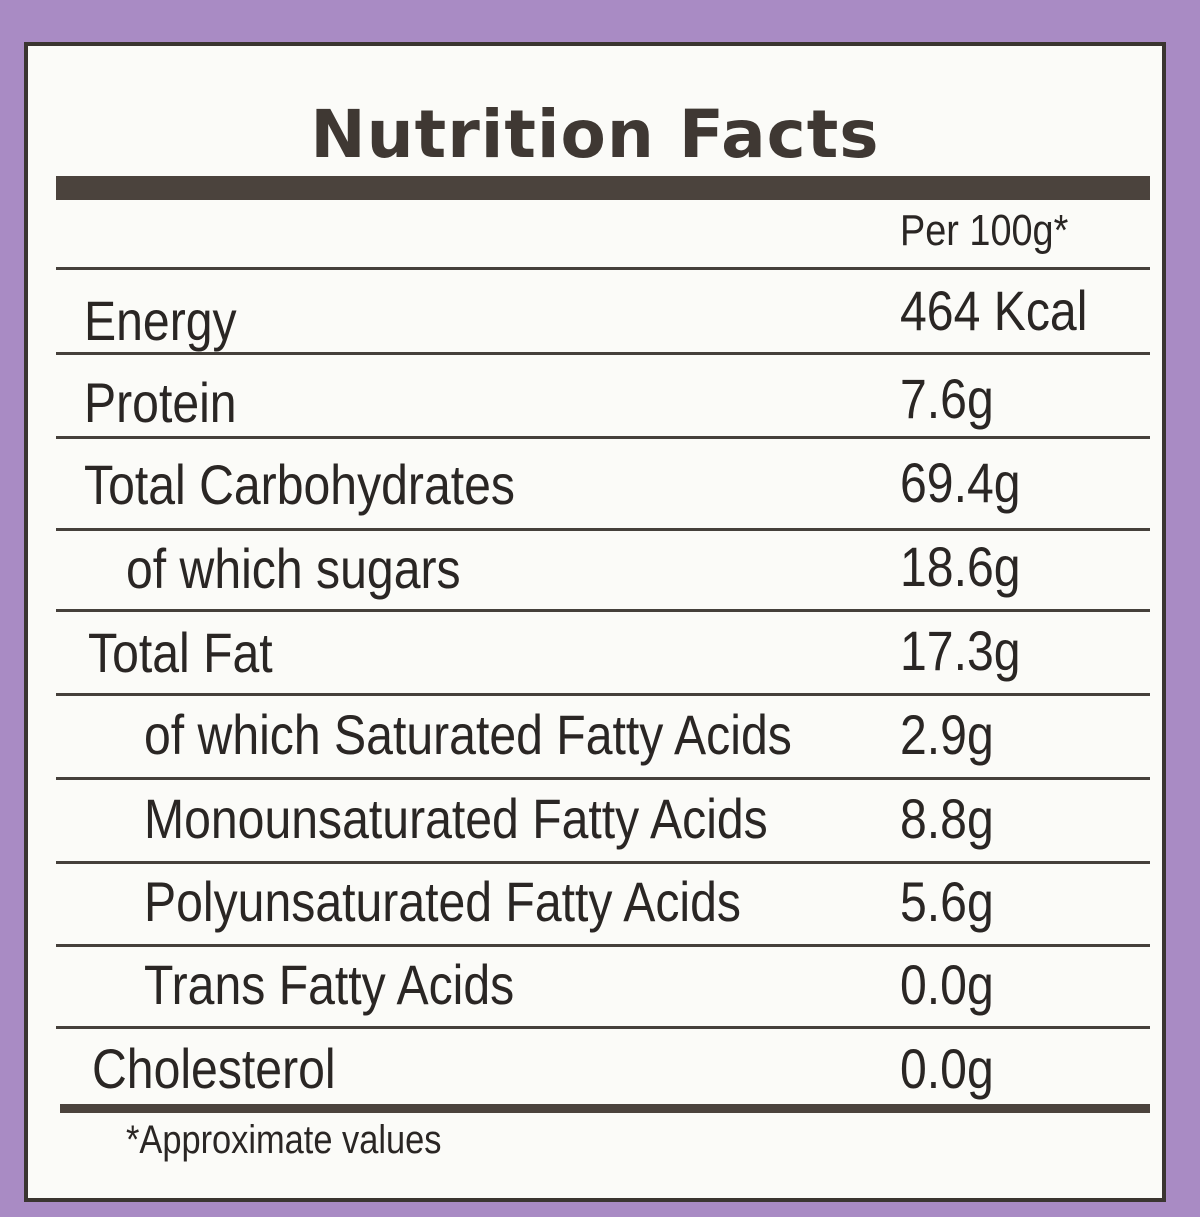  I want to click on nutrient-name: Total Carbohydrates, so click(299, 484).